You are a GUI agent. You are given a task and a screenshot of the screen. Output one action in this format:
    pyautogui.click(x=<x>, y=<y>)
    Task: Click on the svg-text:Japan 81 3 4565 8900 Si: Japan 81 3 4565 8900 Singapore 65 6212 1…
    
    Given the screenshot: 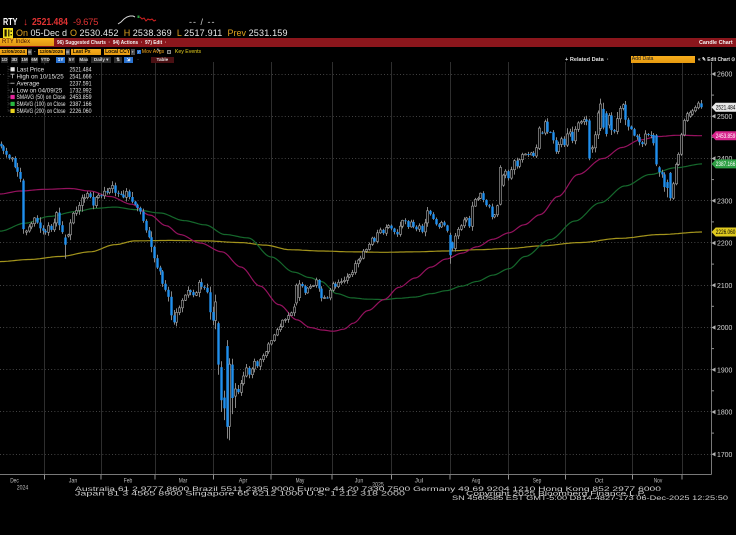 What is the action you would take?
    pyautogui.click(x=240, y=493)
    